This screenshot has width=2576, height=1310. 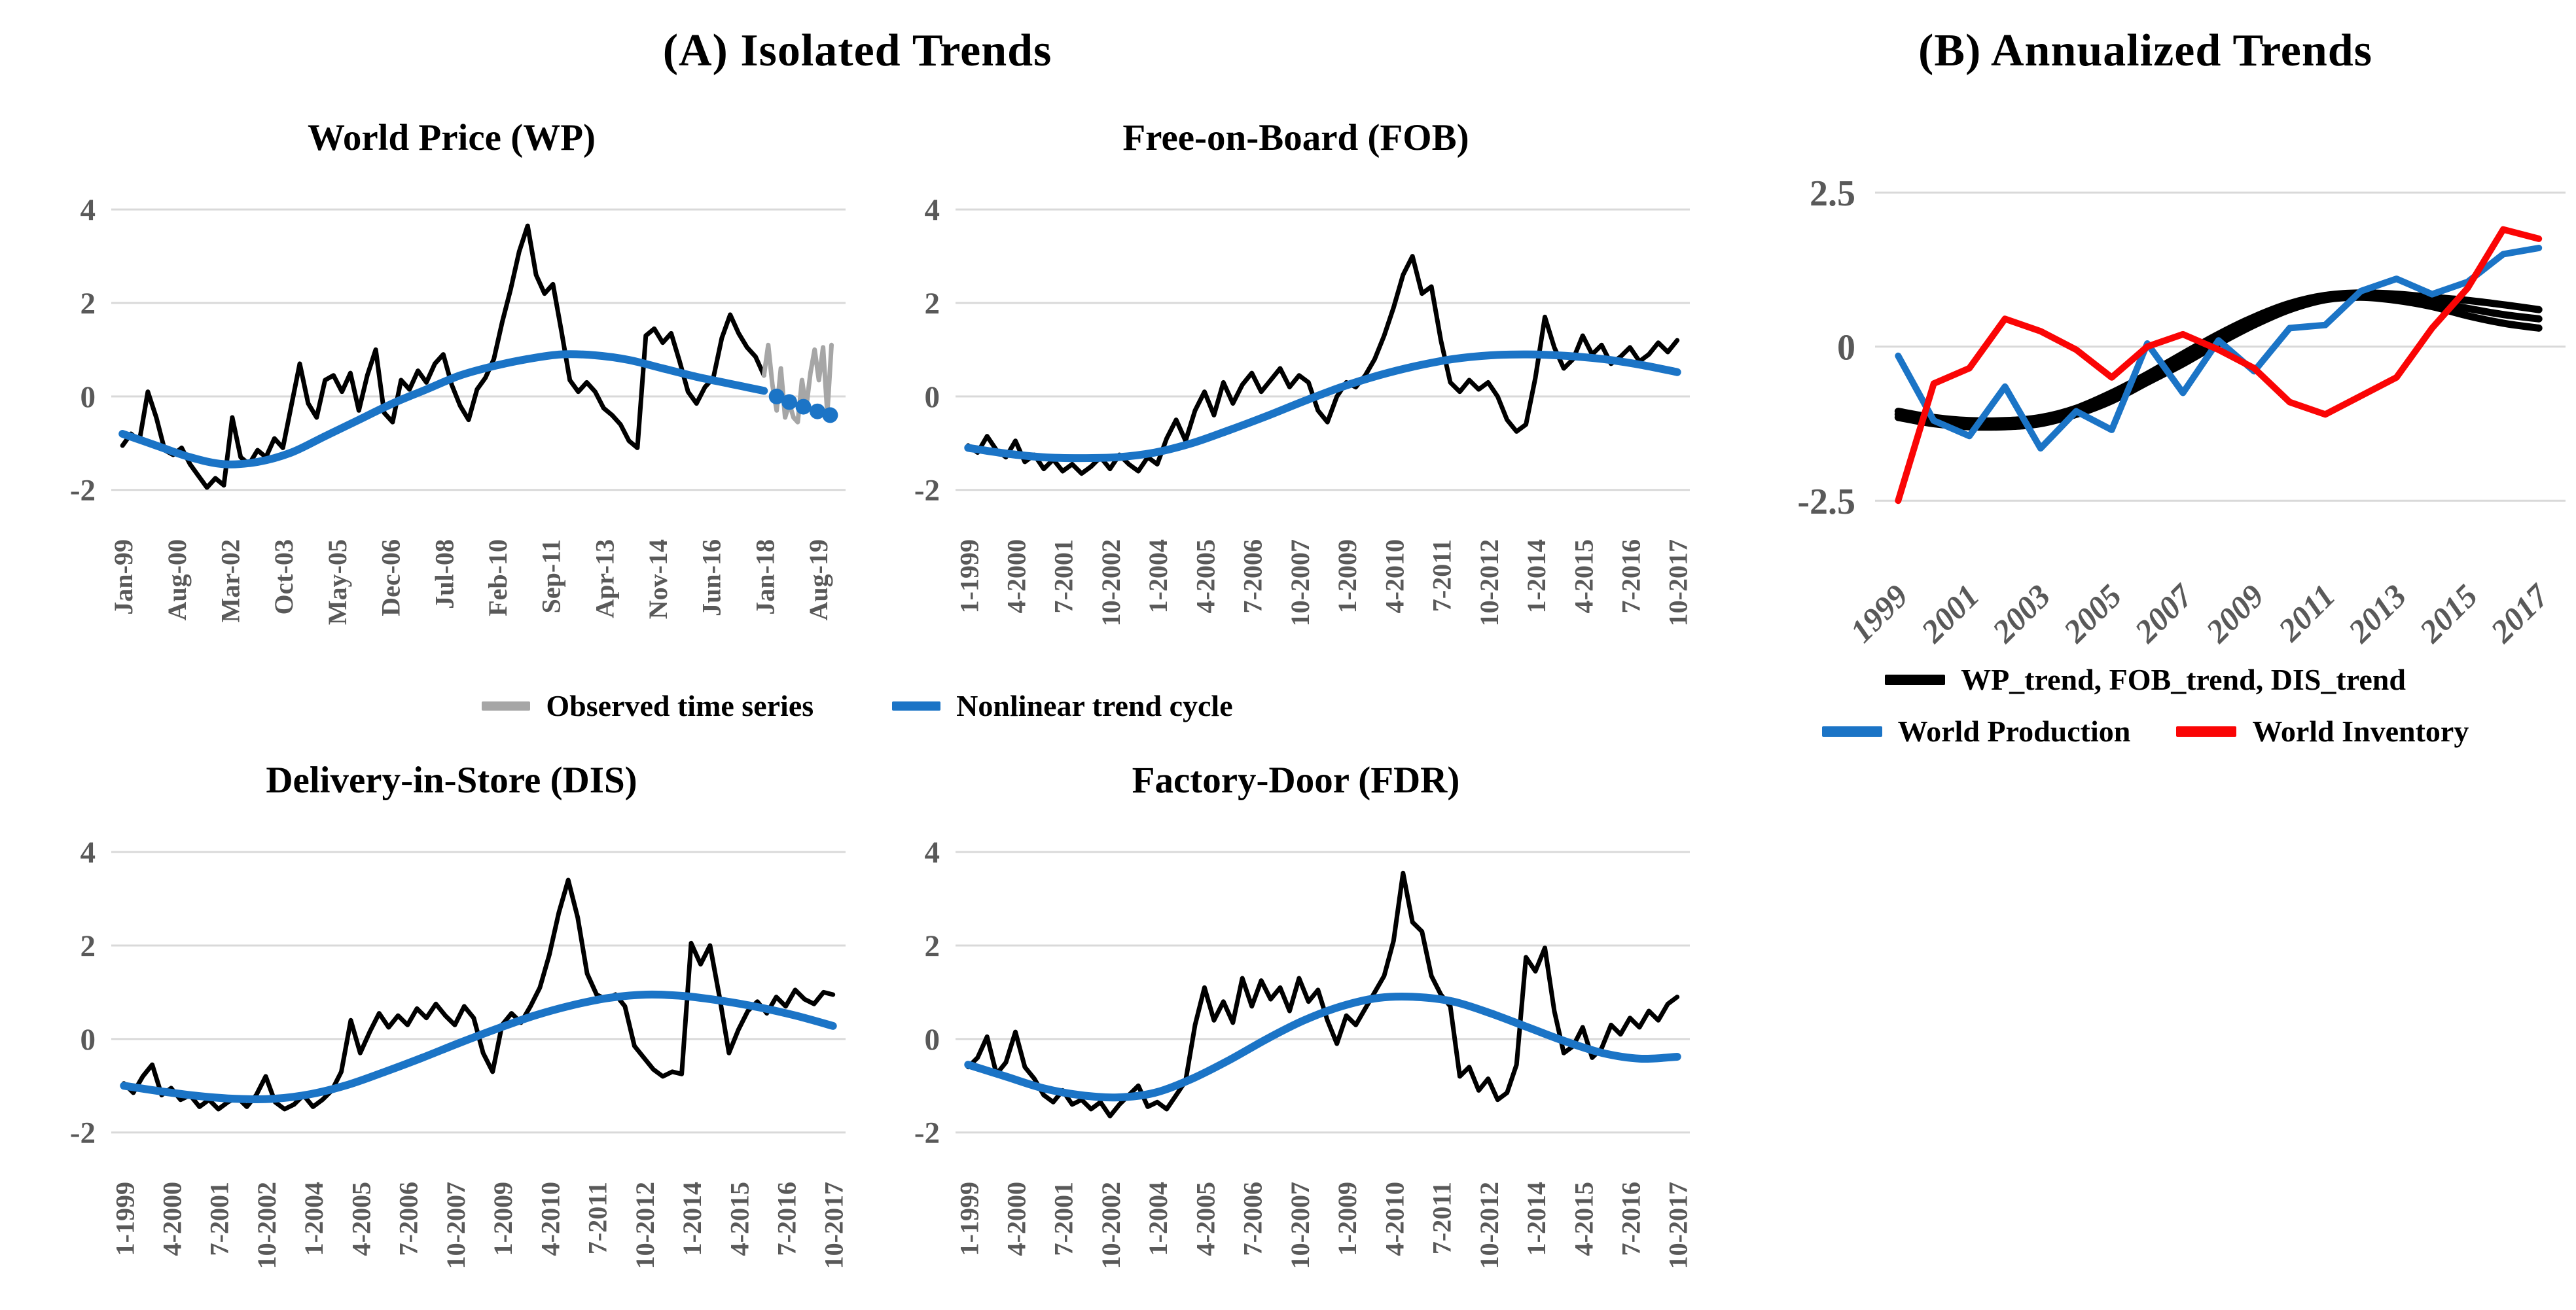 What do you see at coordinates (1094, 705) in the screenshot?
I see `legend-label-trend: Nonlinear trend cycle` at bounding box center [1094, 705].